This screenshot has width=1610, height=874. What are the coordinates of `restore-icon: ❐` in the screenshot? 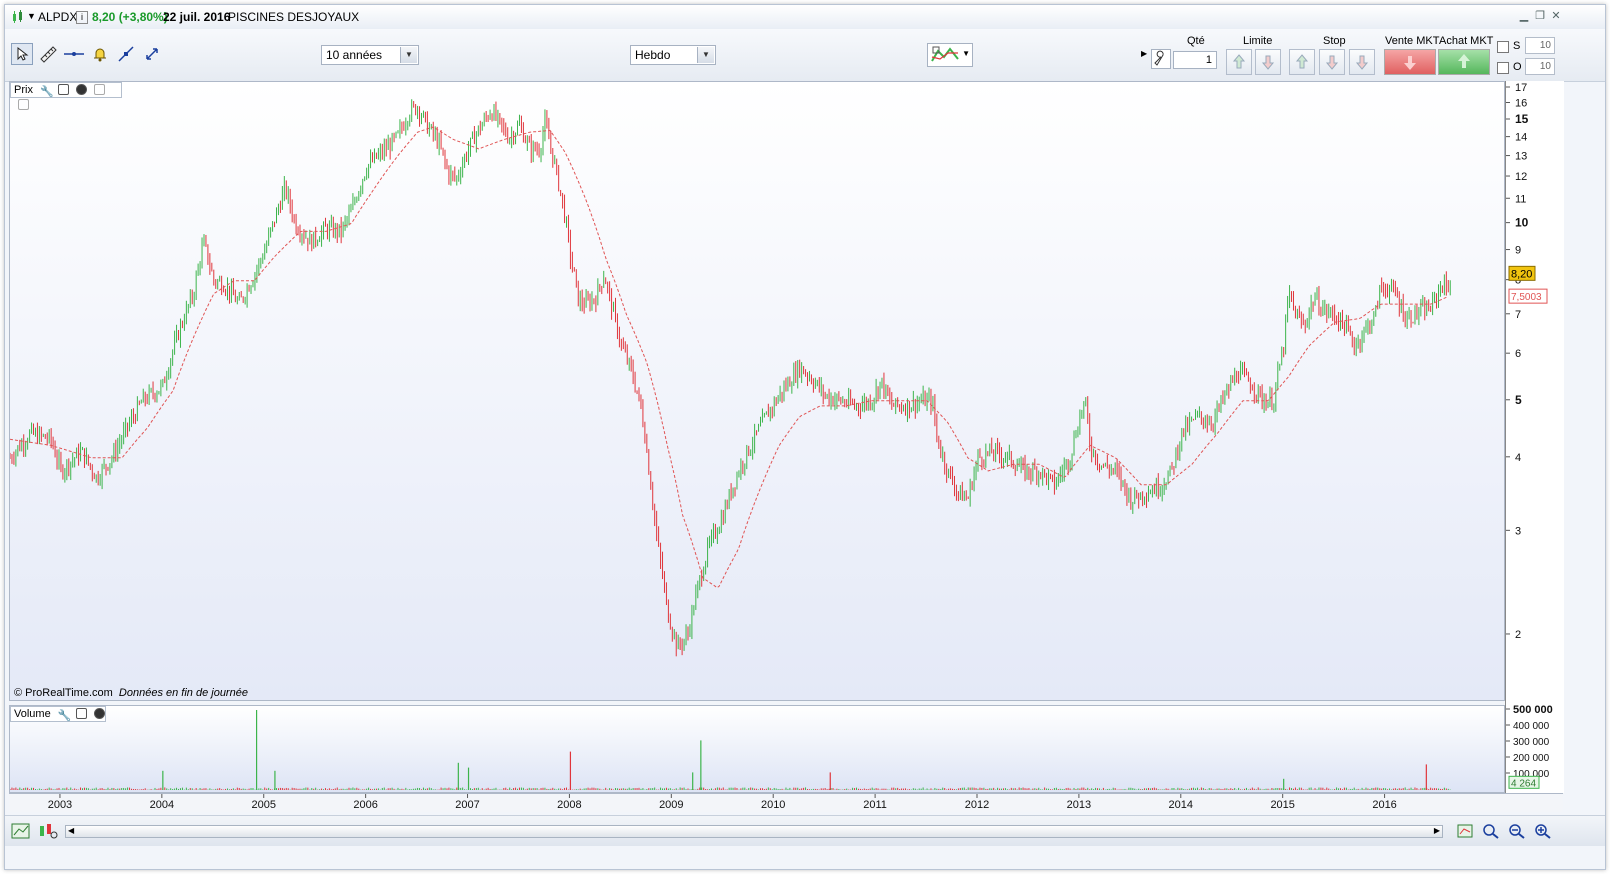 It's located at (1540, 16).